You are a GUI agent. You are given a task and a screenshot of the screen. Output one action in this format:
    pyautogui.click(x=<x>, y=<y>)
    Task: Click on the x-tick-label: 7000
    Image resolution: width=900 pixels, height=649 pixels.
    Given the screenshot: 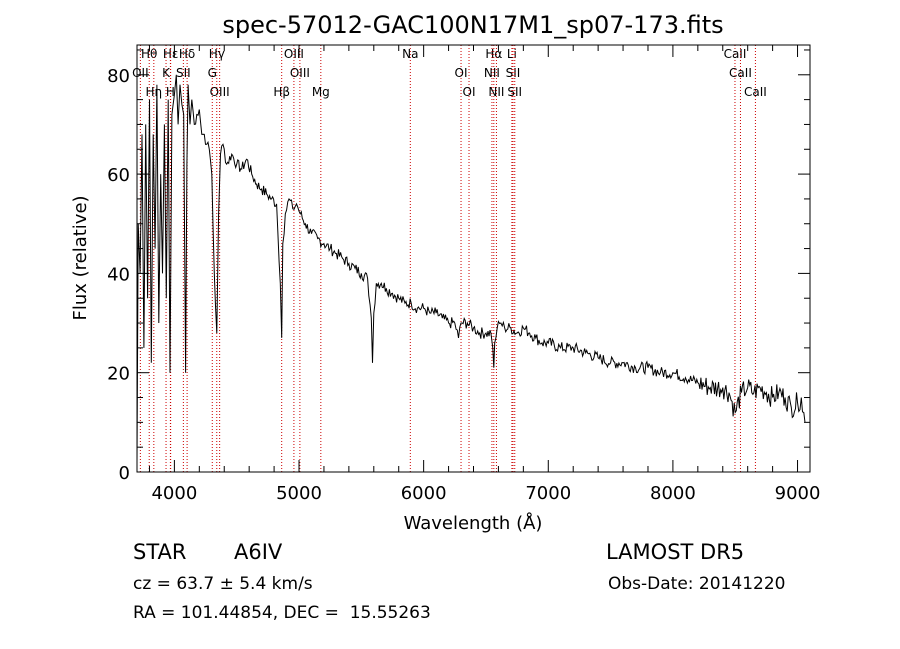 What is the action you would take?
    pyautogui.click(x=548, y=493)
    